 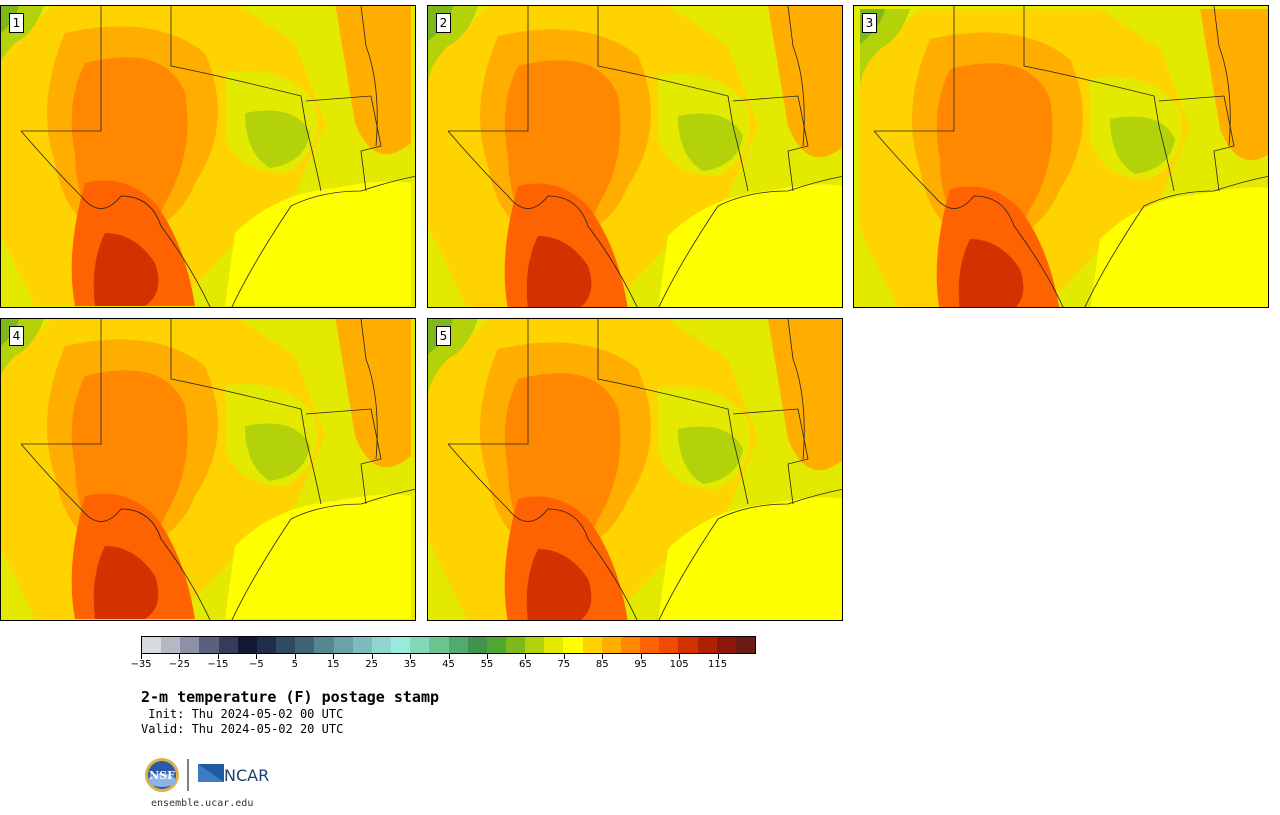 What do you see at coordinates (179, 664) in the screenshot?
I see `colorbar-tick-label: −25` at bounding box center [179, 664].